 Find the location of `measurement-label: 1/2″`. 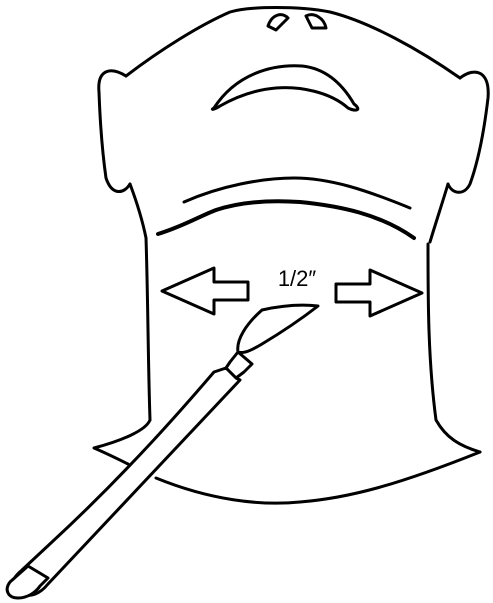

measurement-label: 1/2″ is located at coordinates (297, 278).